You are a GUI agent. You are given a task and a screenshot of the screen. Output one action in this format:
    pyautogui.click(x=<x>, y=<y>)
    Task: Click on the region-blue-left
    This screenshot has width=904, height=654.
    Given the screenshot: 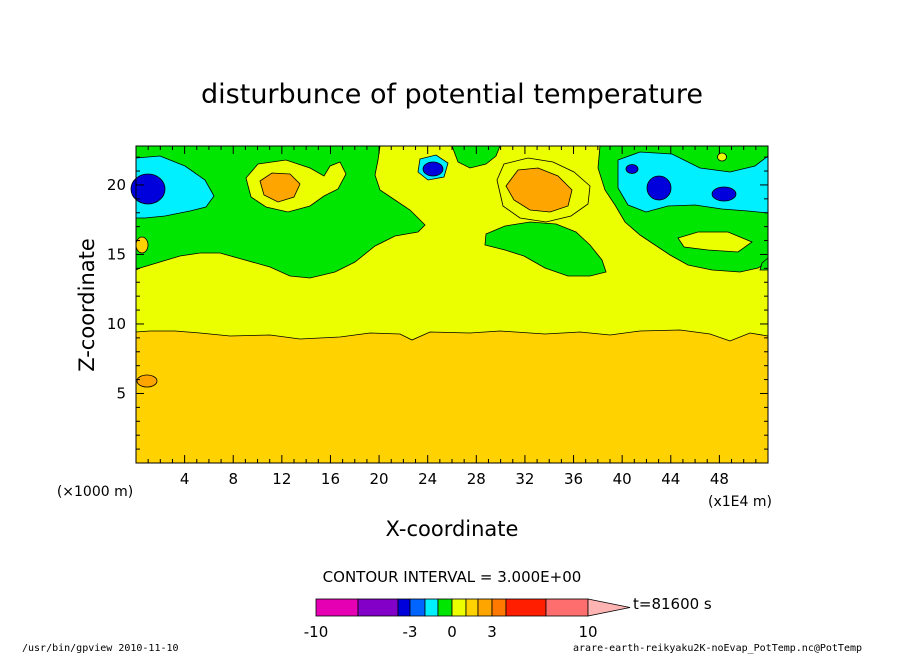 What is the action you would take?
    pyautogui.click(x=148, y=189)
    